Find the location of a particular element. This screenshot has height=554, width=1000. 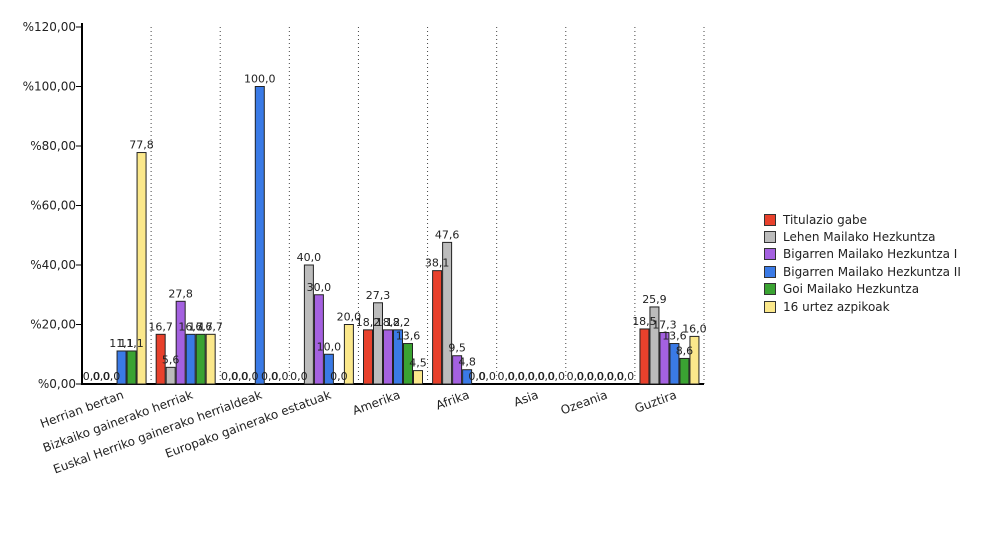

y-tick-label: %60,00 is located at coordinates (53, 206).